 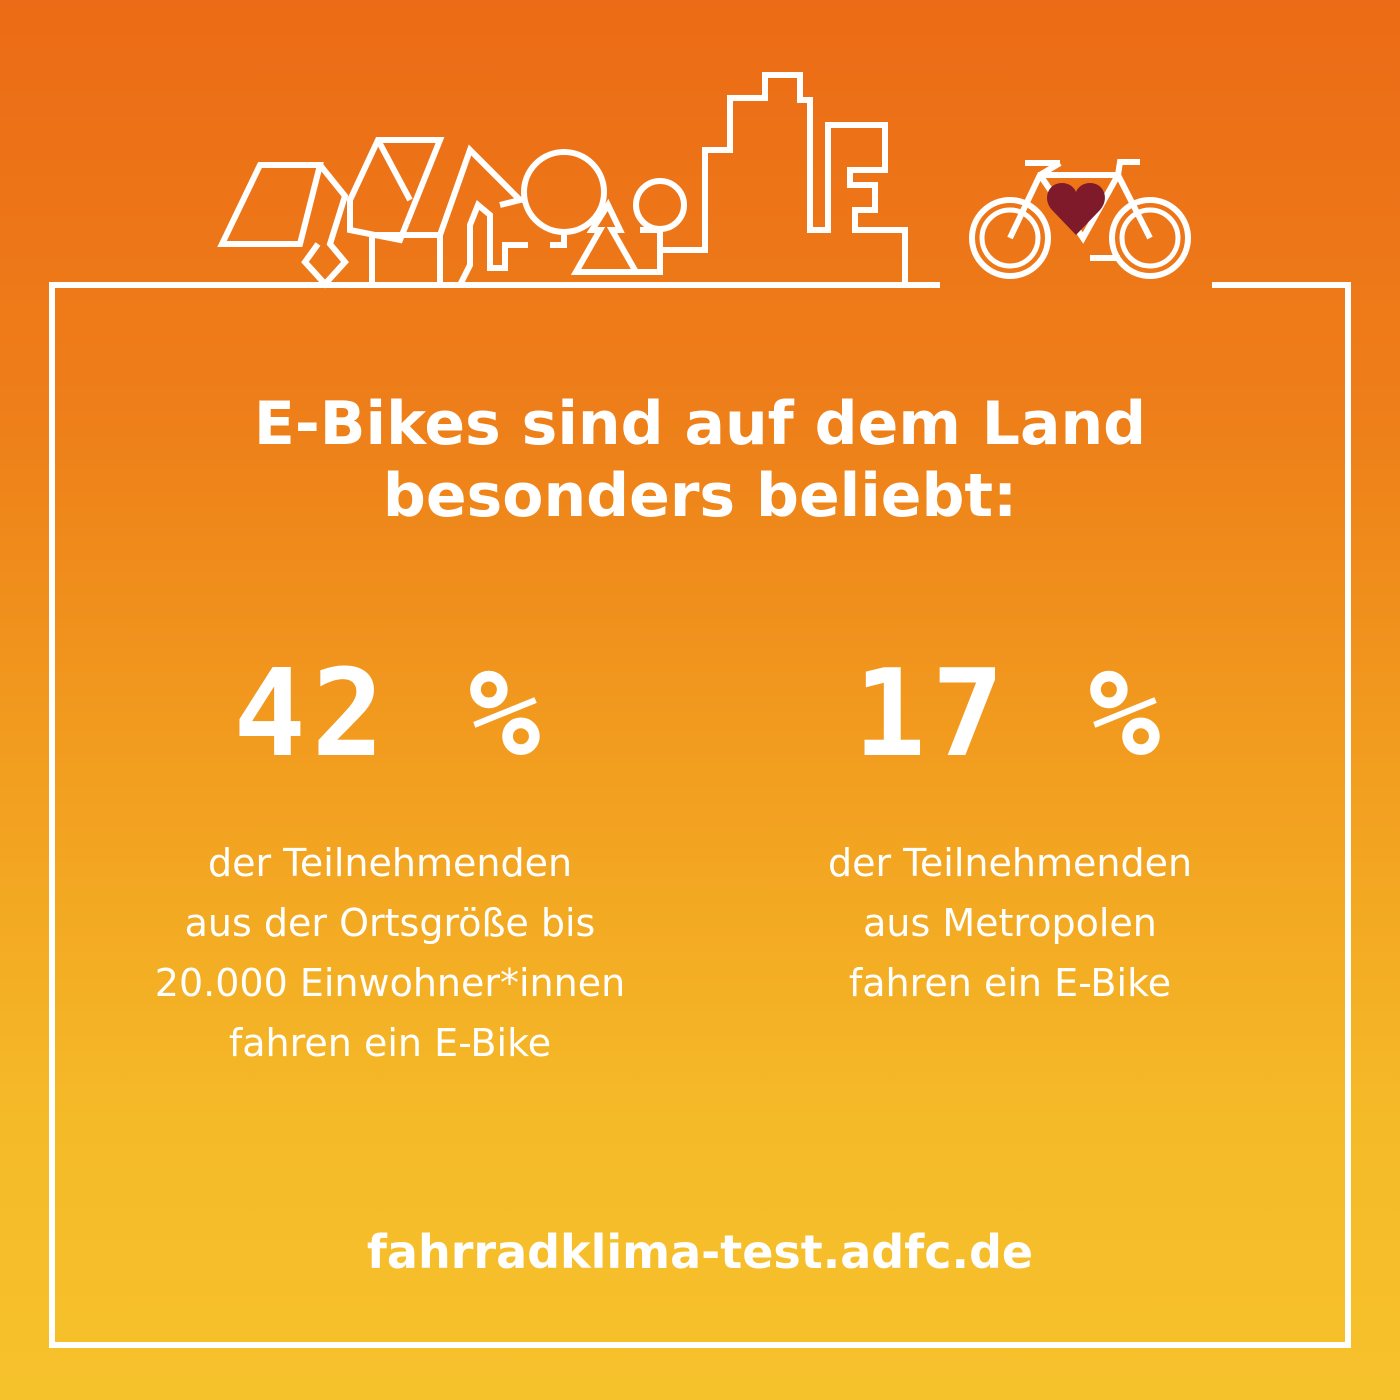 What do you see at coordinates (390, 983) in the screenshot?
I see `stat-rural-line: 20.000 Einwohner*innen` at bounding box center [390, 983].